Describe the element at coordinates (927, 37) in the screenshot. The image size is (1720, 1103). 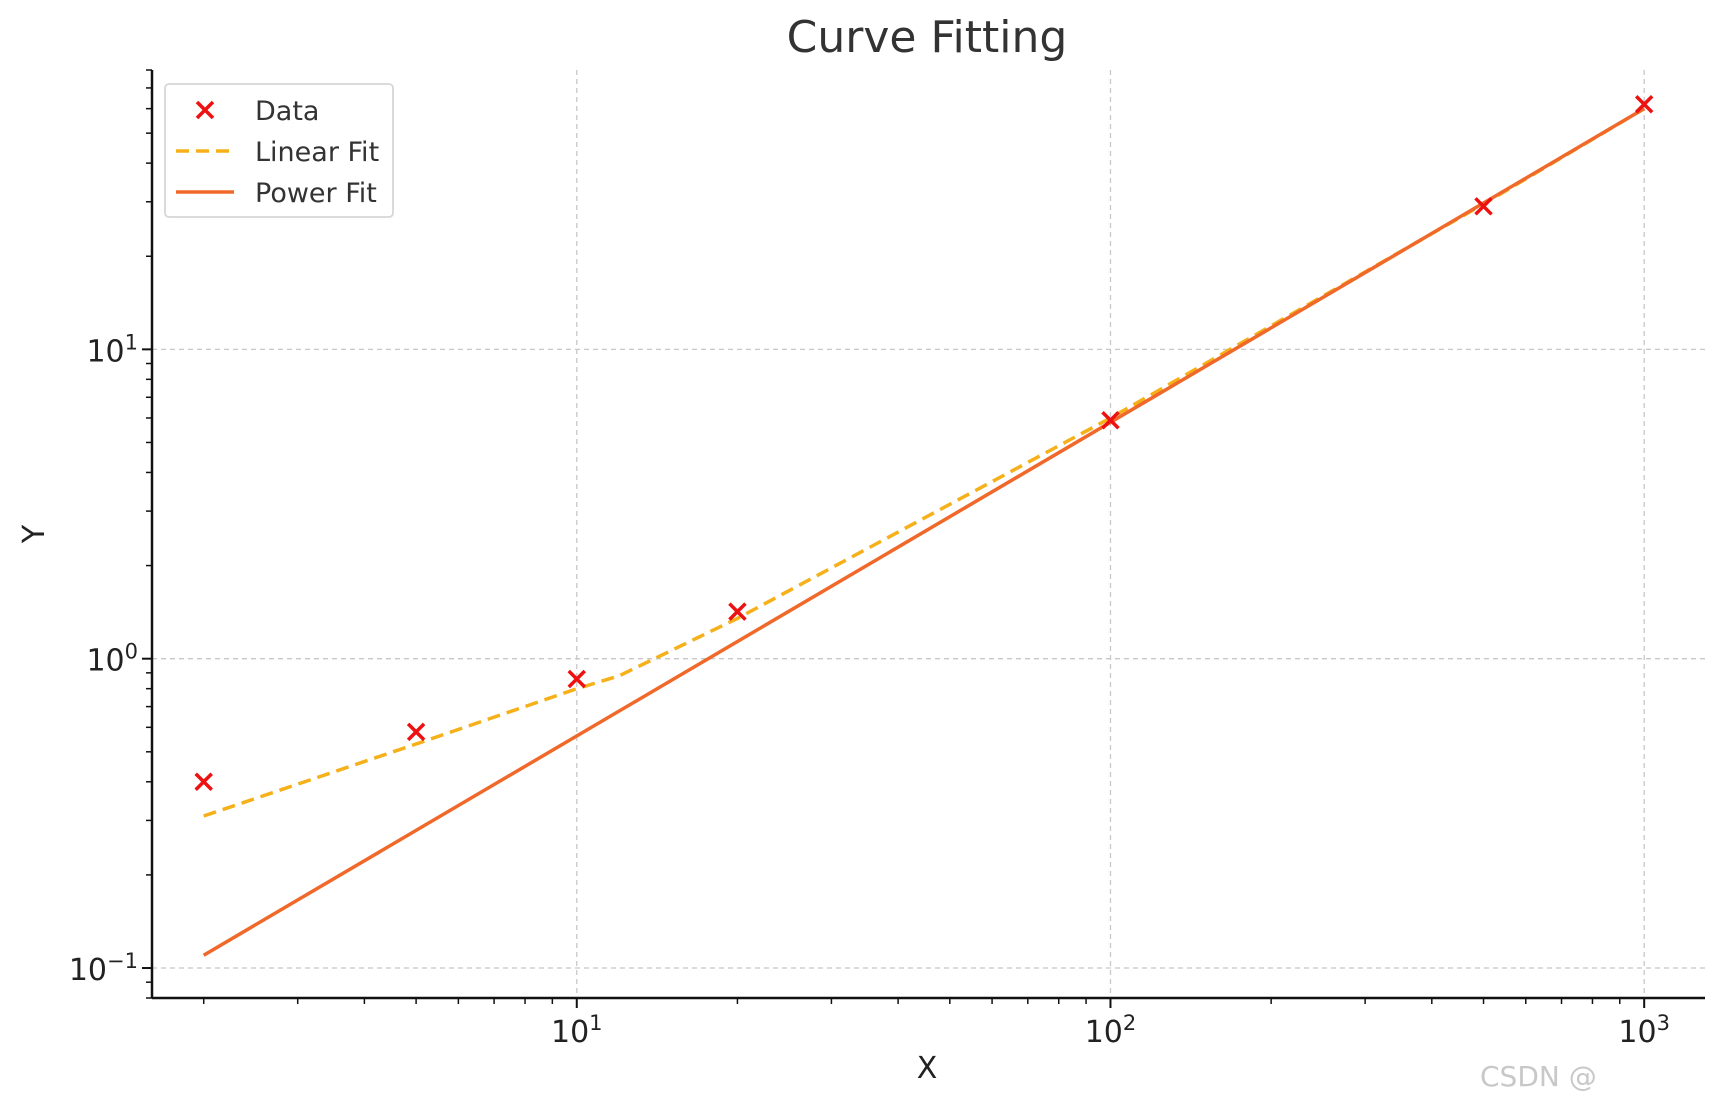
I see `chart-title: Curve Fitting` at that location.